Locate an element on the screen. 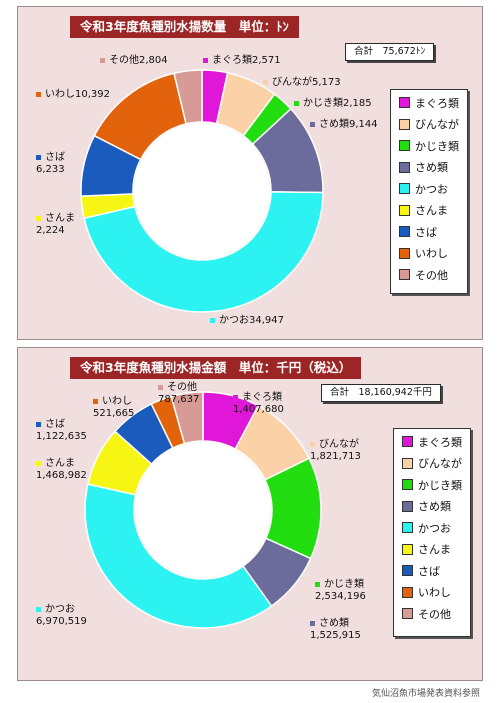 Image resolution: width=500 pixels, height=703 pixels. legend-label: その他 is located at coordinates (431, 275).